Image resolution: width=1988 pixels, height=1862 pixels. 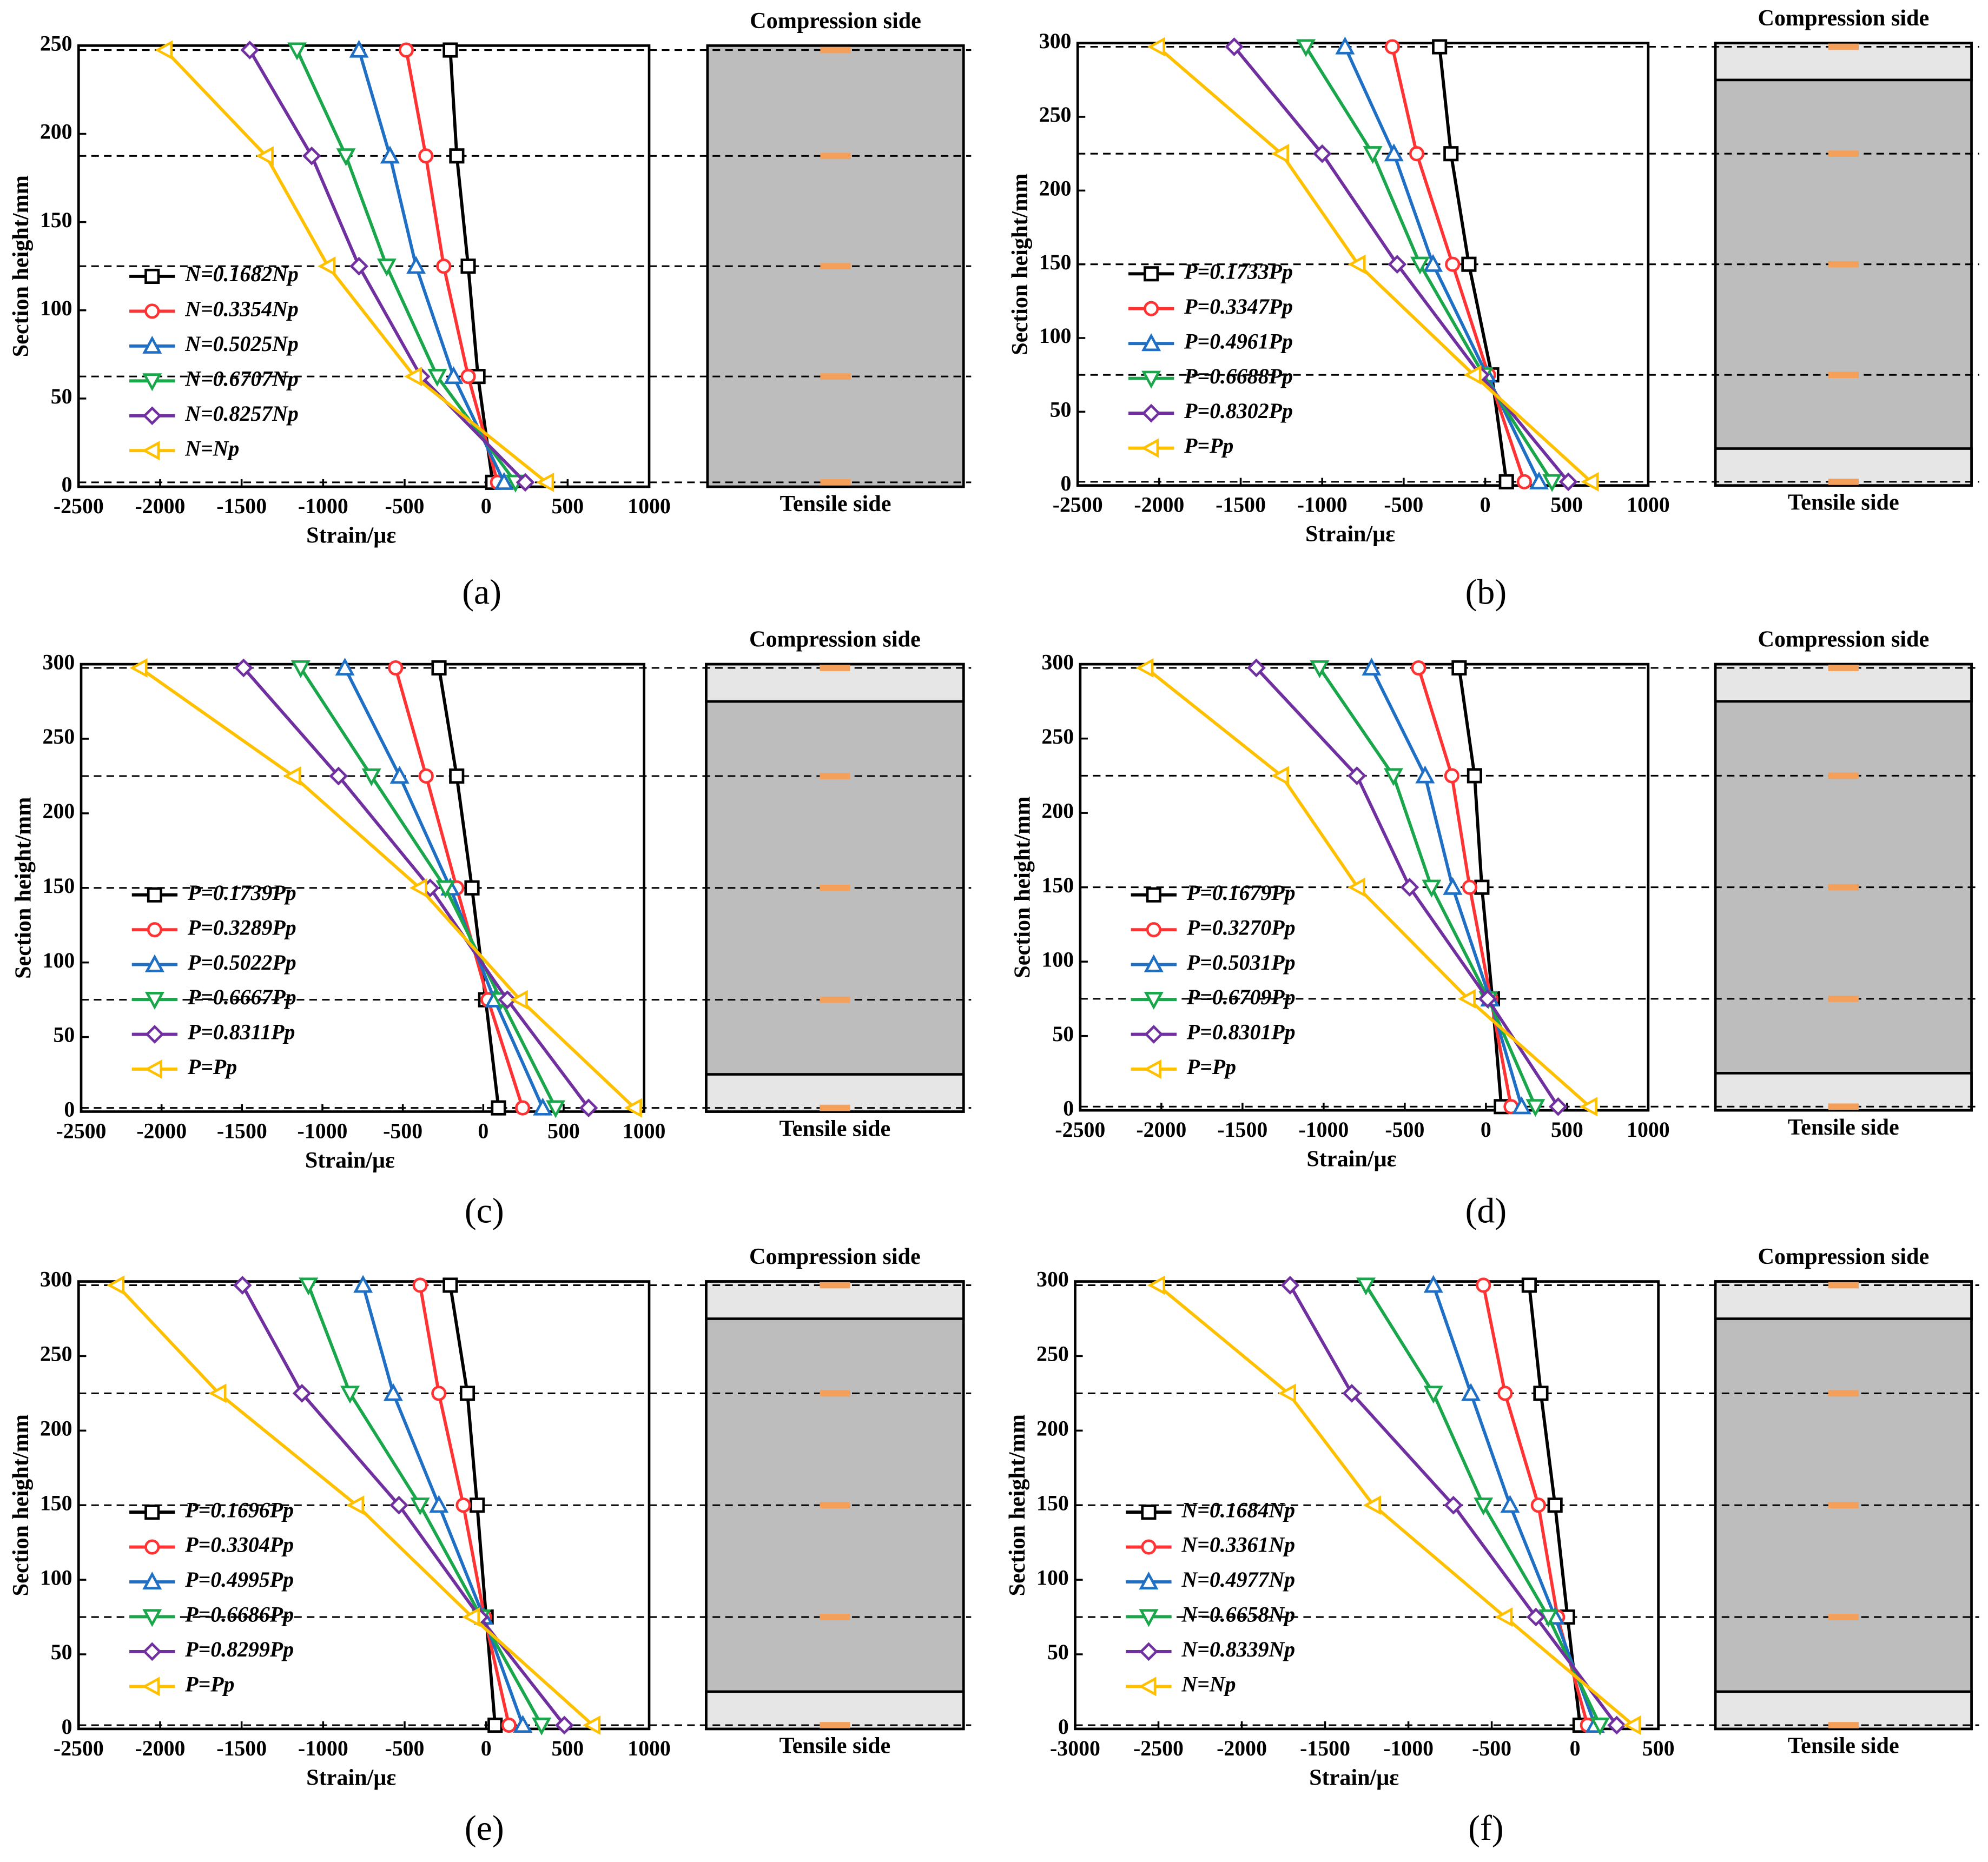 I want to click on panel-label: (a), so click(x=481, y=593).